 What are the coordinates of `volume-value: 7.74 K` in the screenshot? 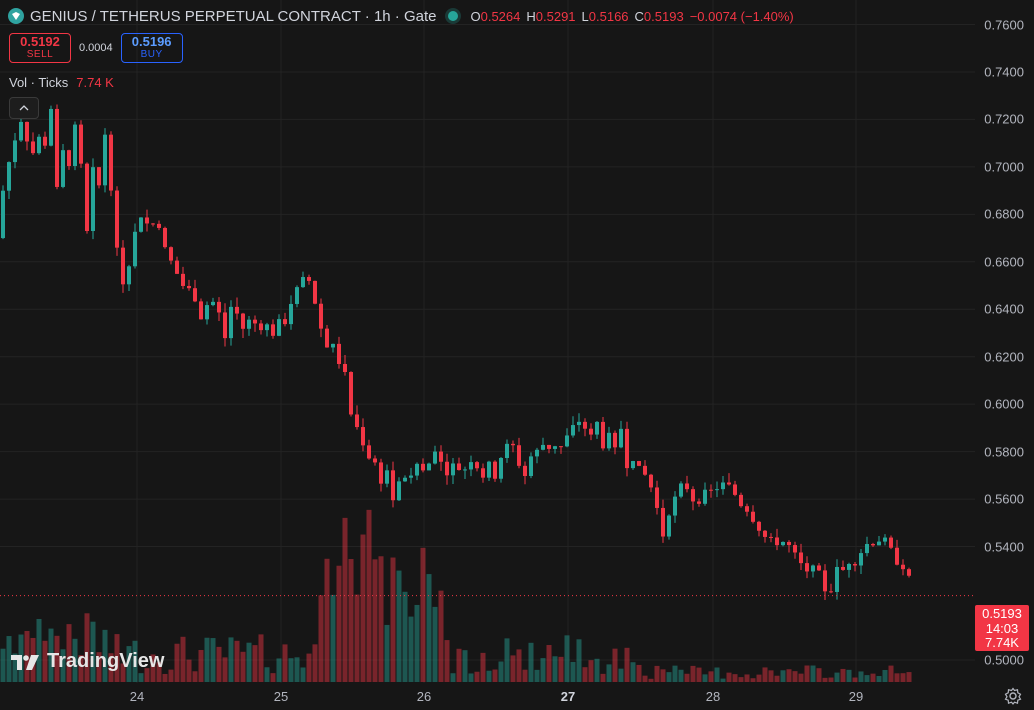 It's located at (95, 82).